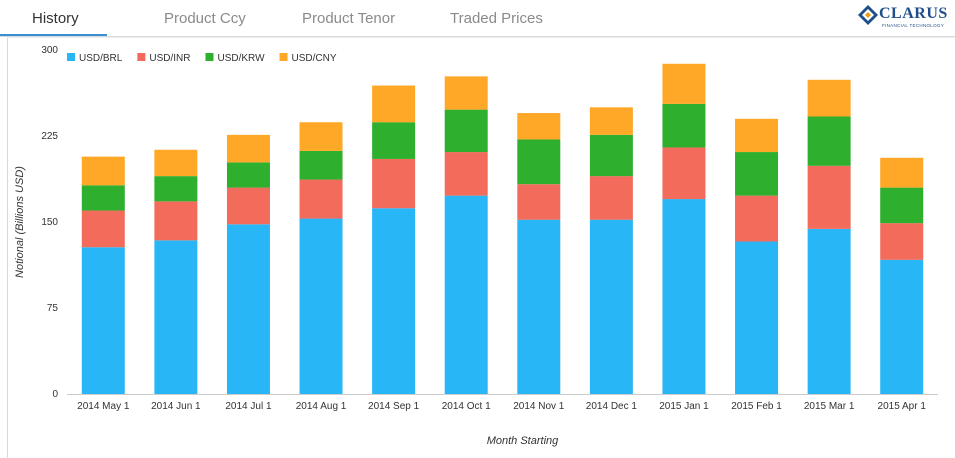  I want to click on tab-traded-prices: Traded Prices, so click(496, 18).